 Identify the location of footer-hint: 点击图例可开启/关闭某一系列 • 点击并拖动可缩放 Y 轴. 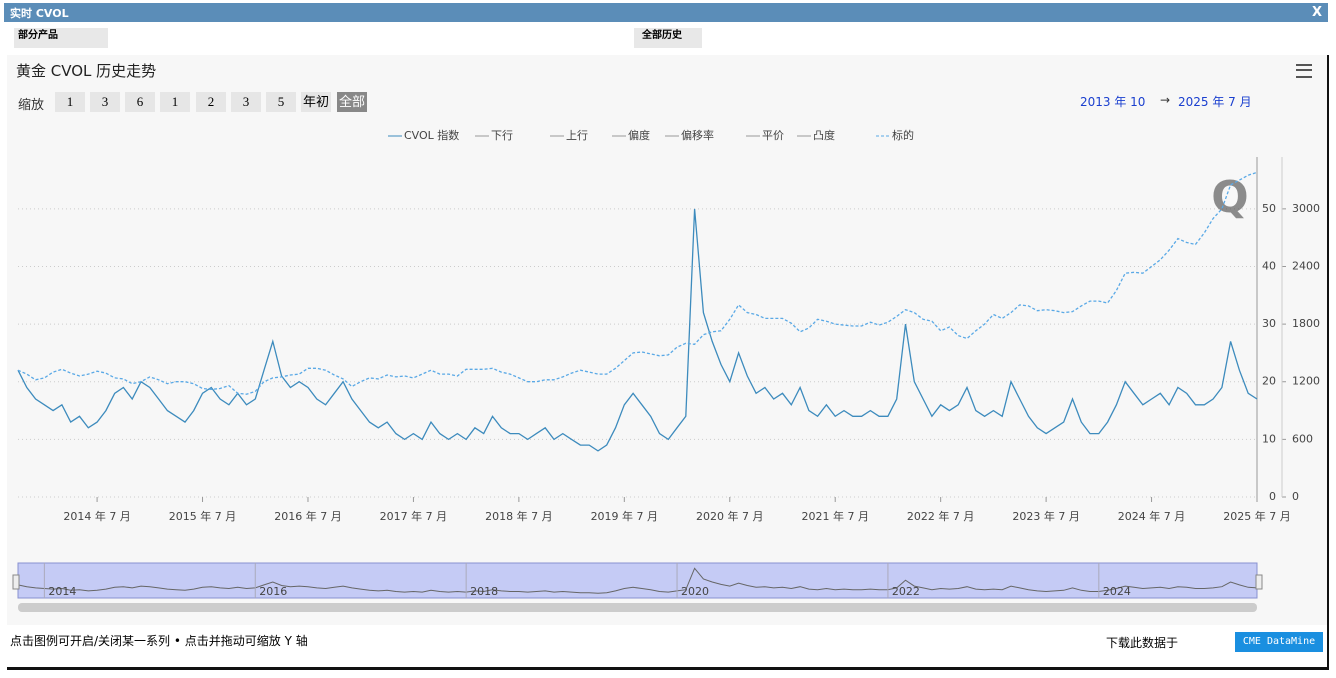
(159, 641).